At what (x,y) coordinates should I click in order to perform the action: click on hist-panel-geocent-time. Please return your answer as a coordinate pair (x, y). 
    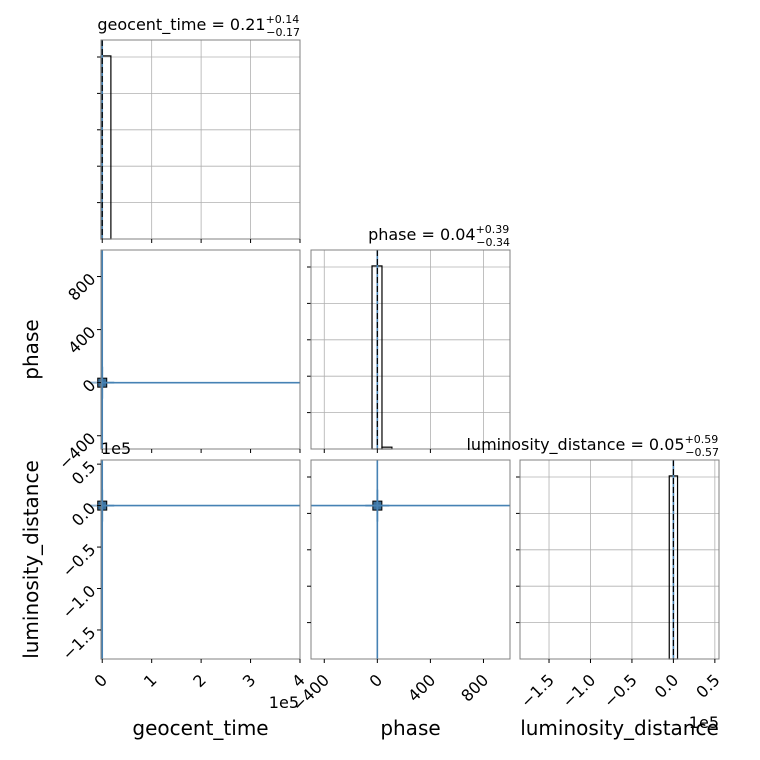
    Looking at the image, I should click on (199, 141).